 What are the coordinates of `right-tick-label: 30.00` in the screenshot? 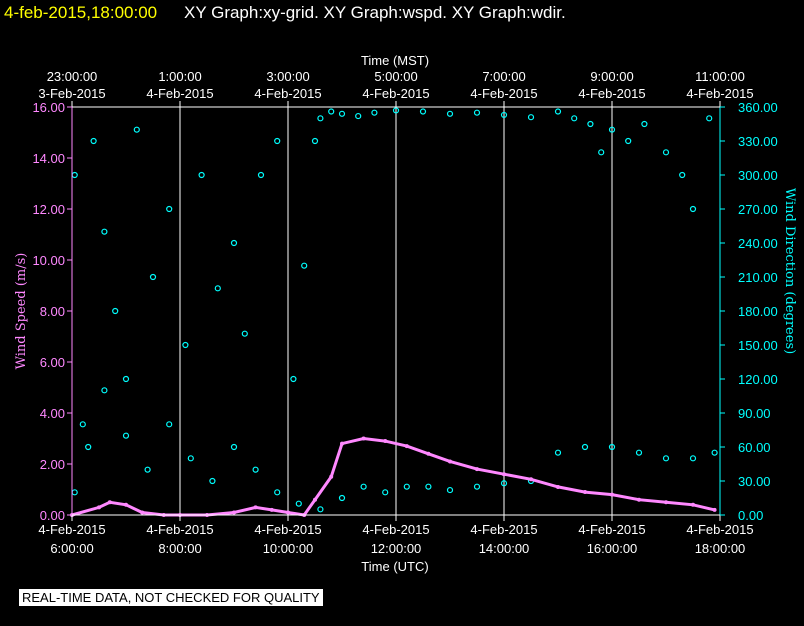 It's located at (754, 481).